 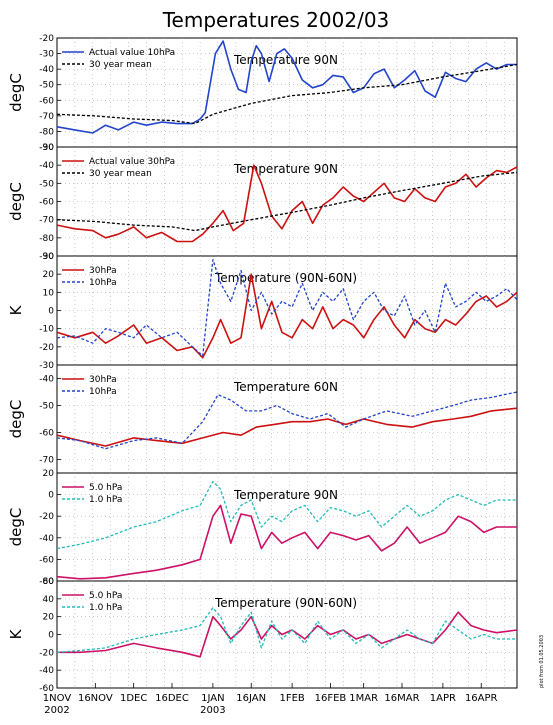 I want to click on x-tick-label: 16NOV, so click(x=95, y=698).